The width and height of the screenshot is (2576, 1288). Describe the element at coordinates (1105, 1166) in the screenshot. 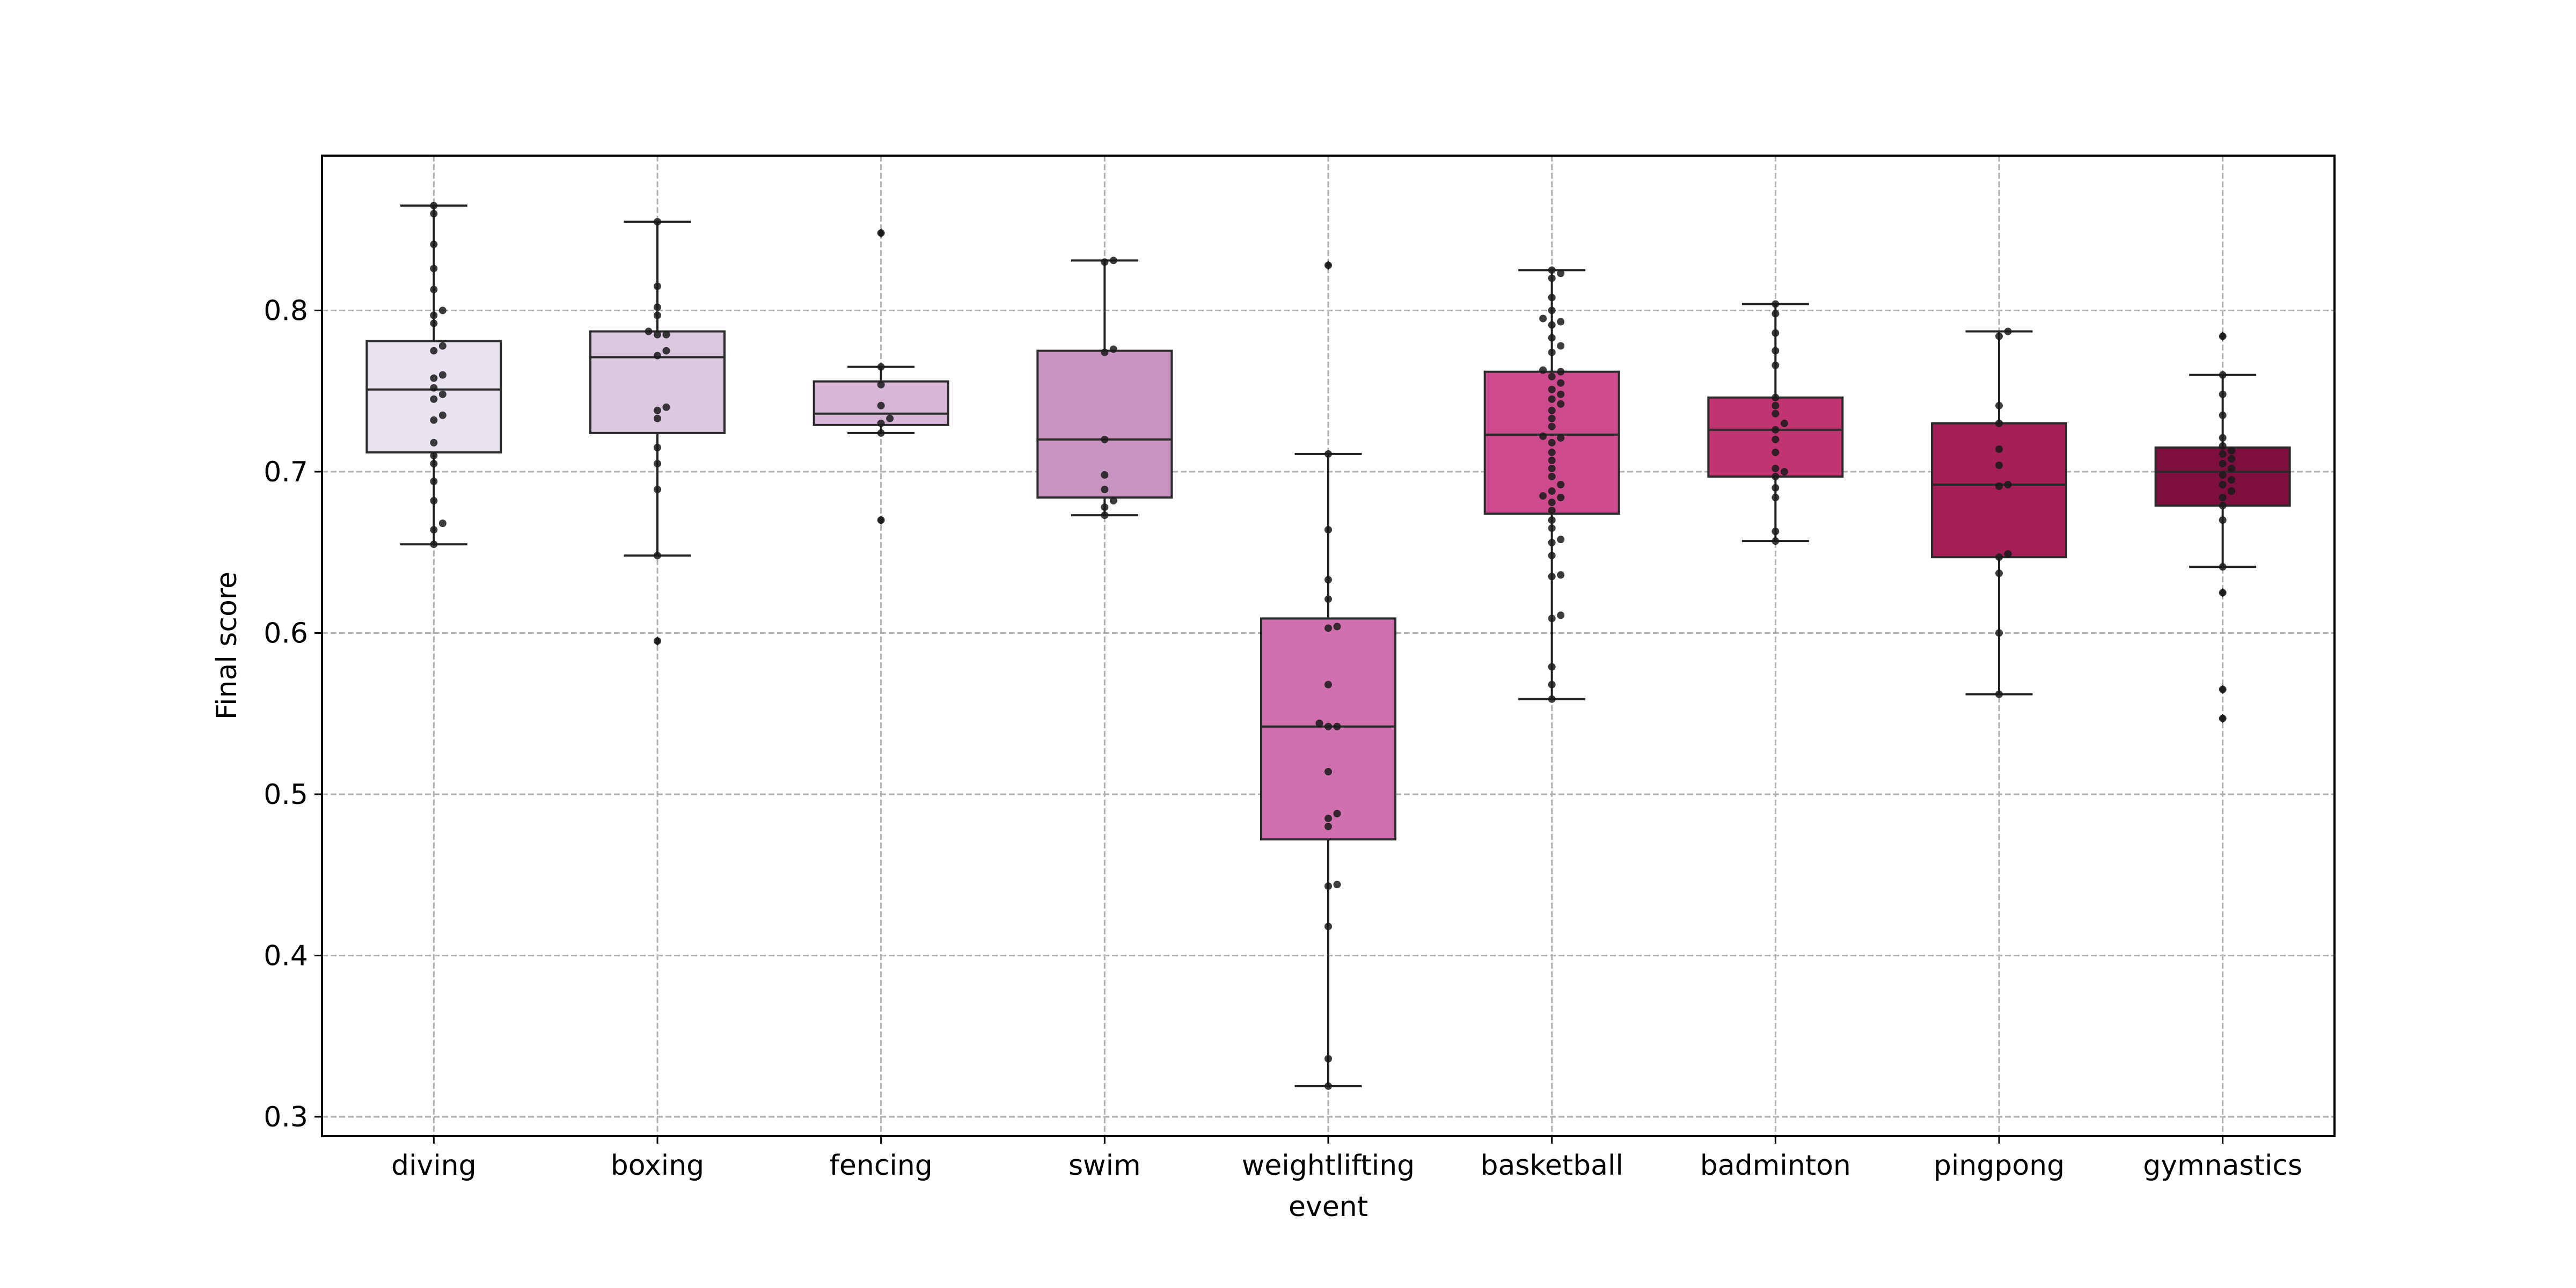

I see `x-tick-label: swim` at that location.